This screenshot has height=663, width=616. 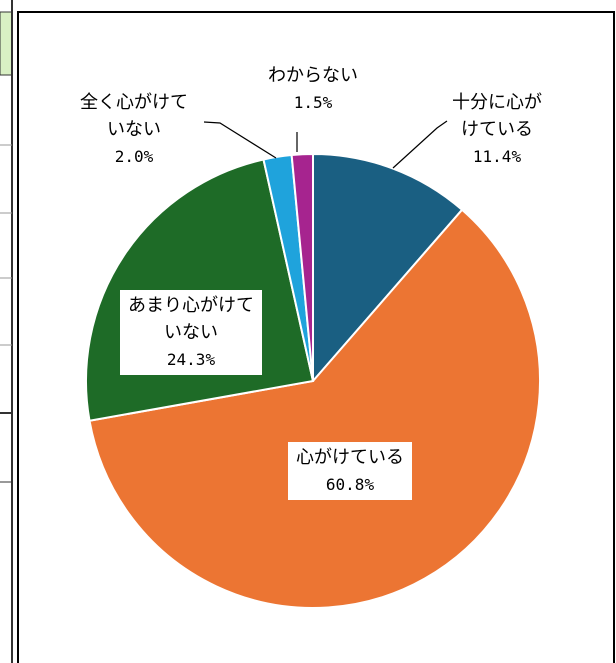 I want to click on category-name: 心がけている, so click(x=350, y=457).